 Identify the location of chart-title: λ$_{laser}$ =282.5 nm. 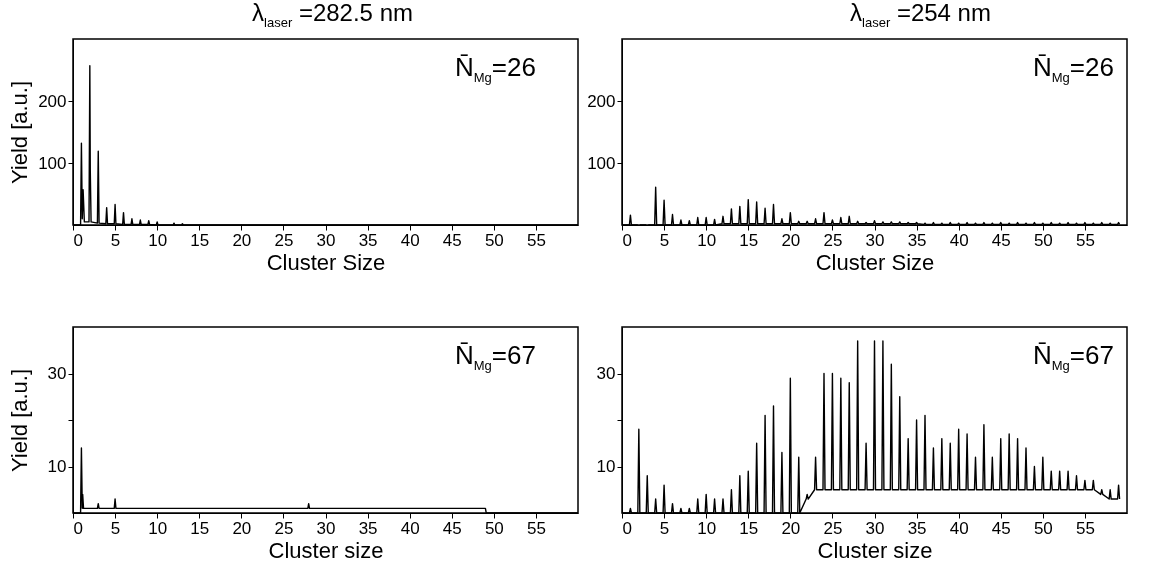
(332, 16).